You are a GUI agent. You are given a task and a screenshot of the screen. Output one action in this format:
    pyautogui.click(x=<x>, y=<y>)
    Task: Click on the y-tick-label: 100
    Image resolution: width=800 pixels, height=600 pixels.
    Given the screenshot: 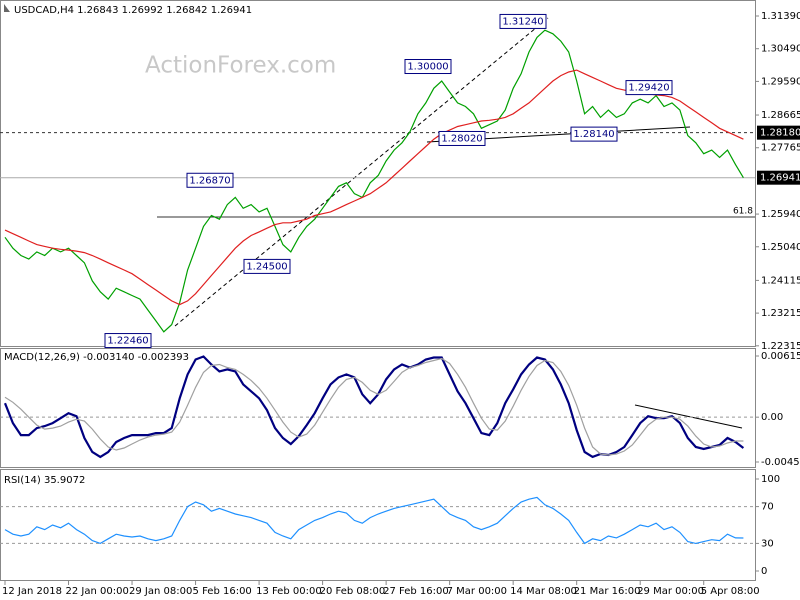 What is the action you would take?
    pyautogui.click(x=770, y=479)
    